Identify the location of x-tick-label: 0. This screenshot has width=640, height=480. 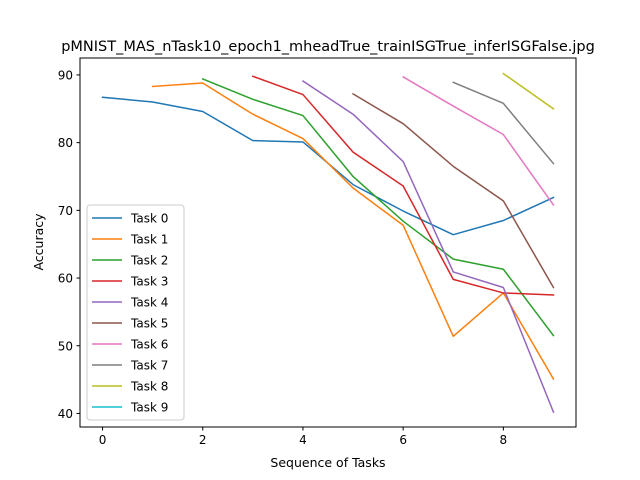
(103, 440).